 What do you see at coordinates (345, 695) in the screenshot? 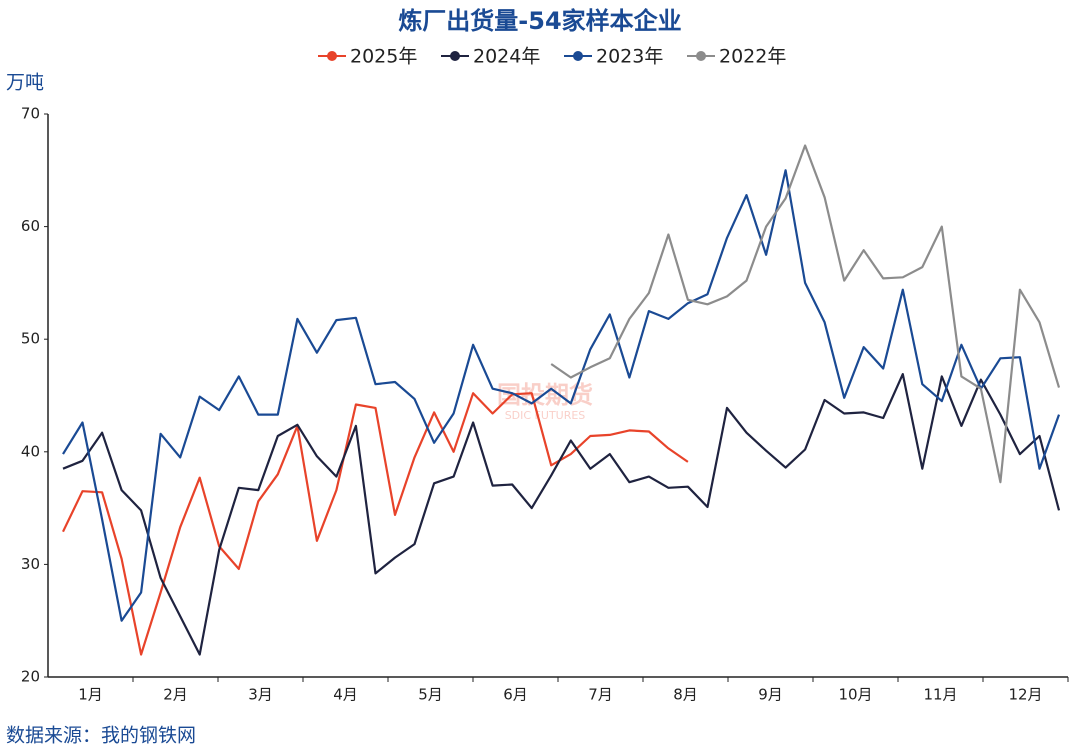
I see `x-tick-label: 4月` at bounding box center [345, 695].